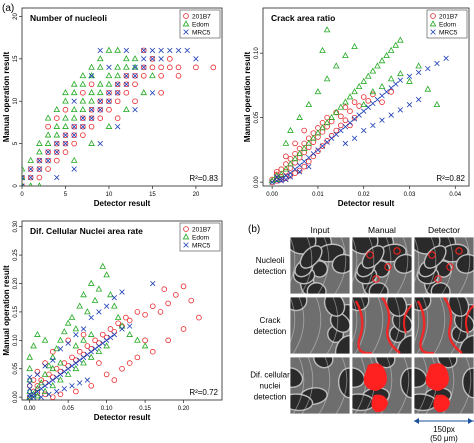 The width and height of the screenshot is (474, 443). Describe the element at coordinates (16, 311) in the screenshot. I see `y-tick-label: 0.15` at that location.